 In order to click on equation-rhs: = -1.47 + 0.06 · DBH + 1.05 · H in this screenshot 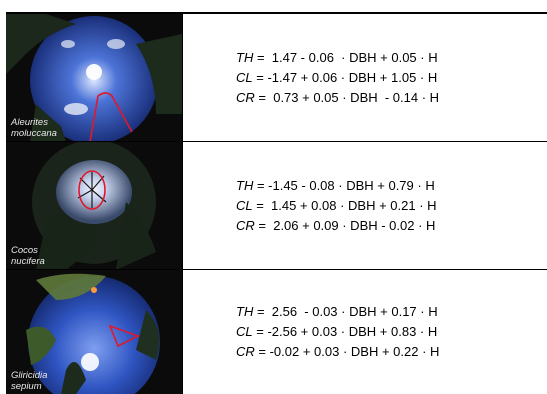, I will do `click(345, 77)`.